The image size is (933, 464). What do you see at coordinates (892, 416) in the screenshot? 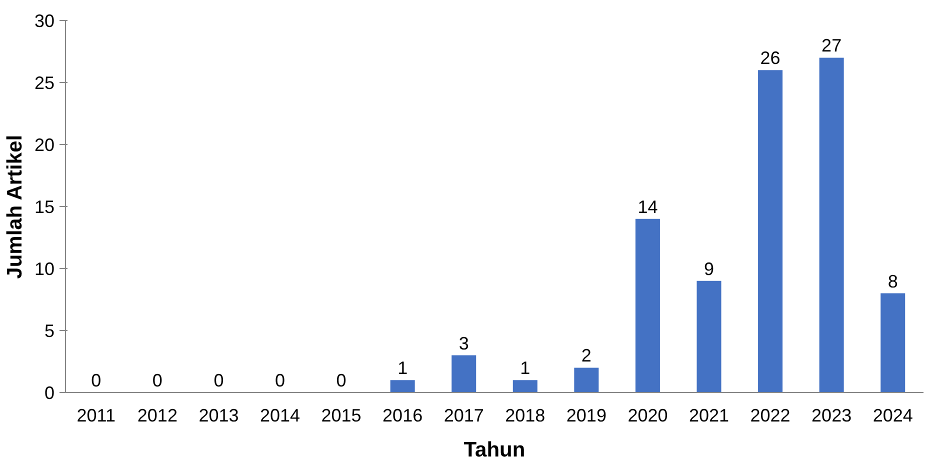
I see `x-tick-label: 2024` at bounding box center [892, 416].